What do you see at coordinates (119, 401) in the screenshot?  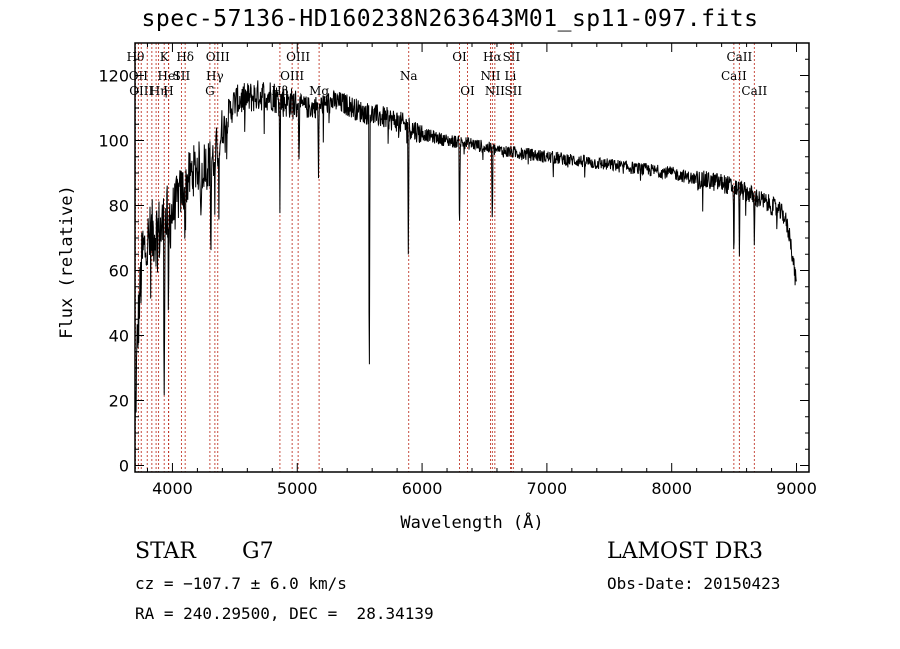 I see `y-tick-label: 20` at bounding box center [119, 401].